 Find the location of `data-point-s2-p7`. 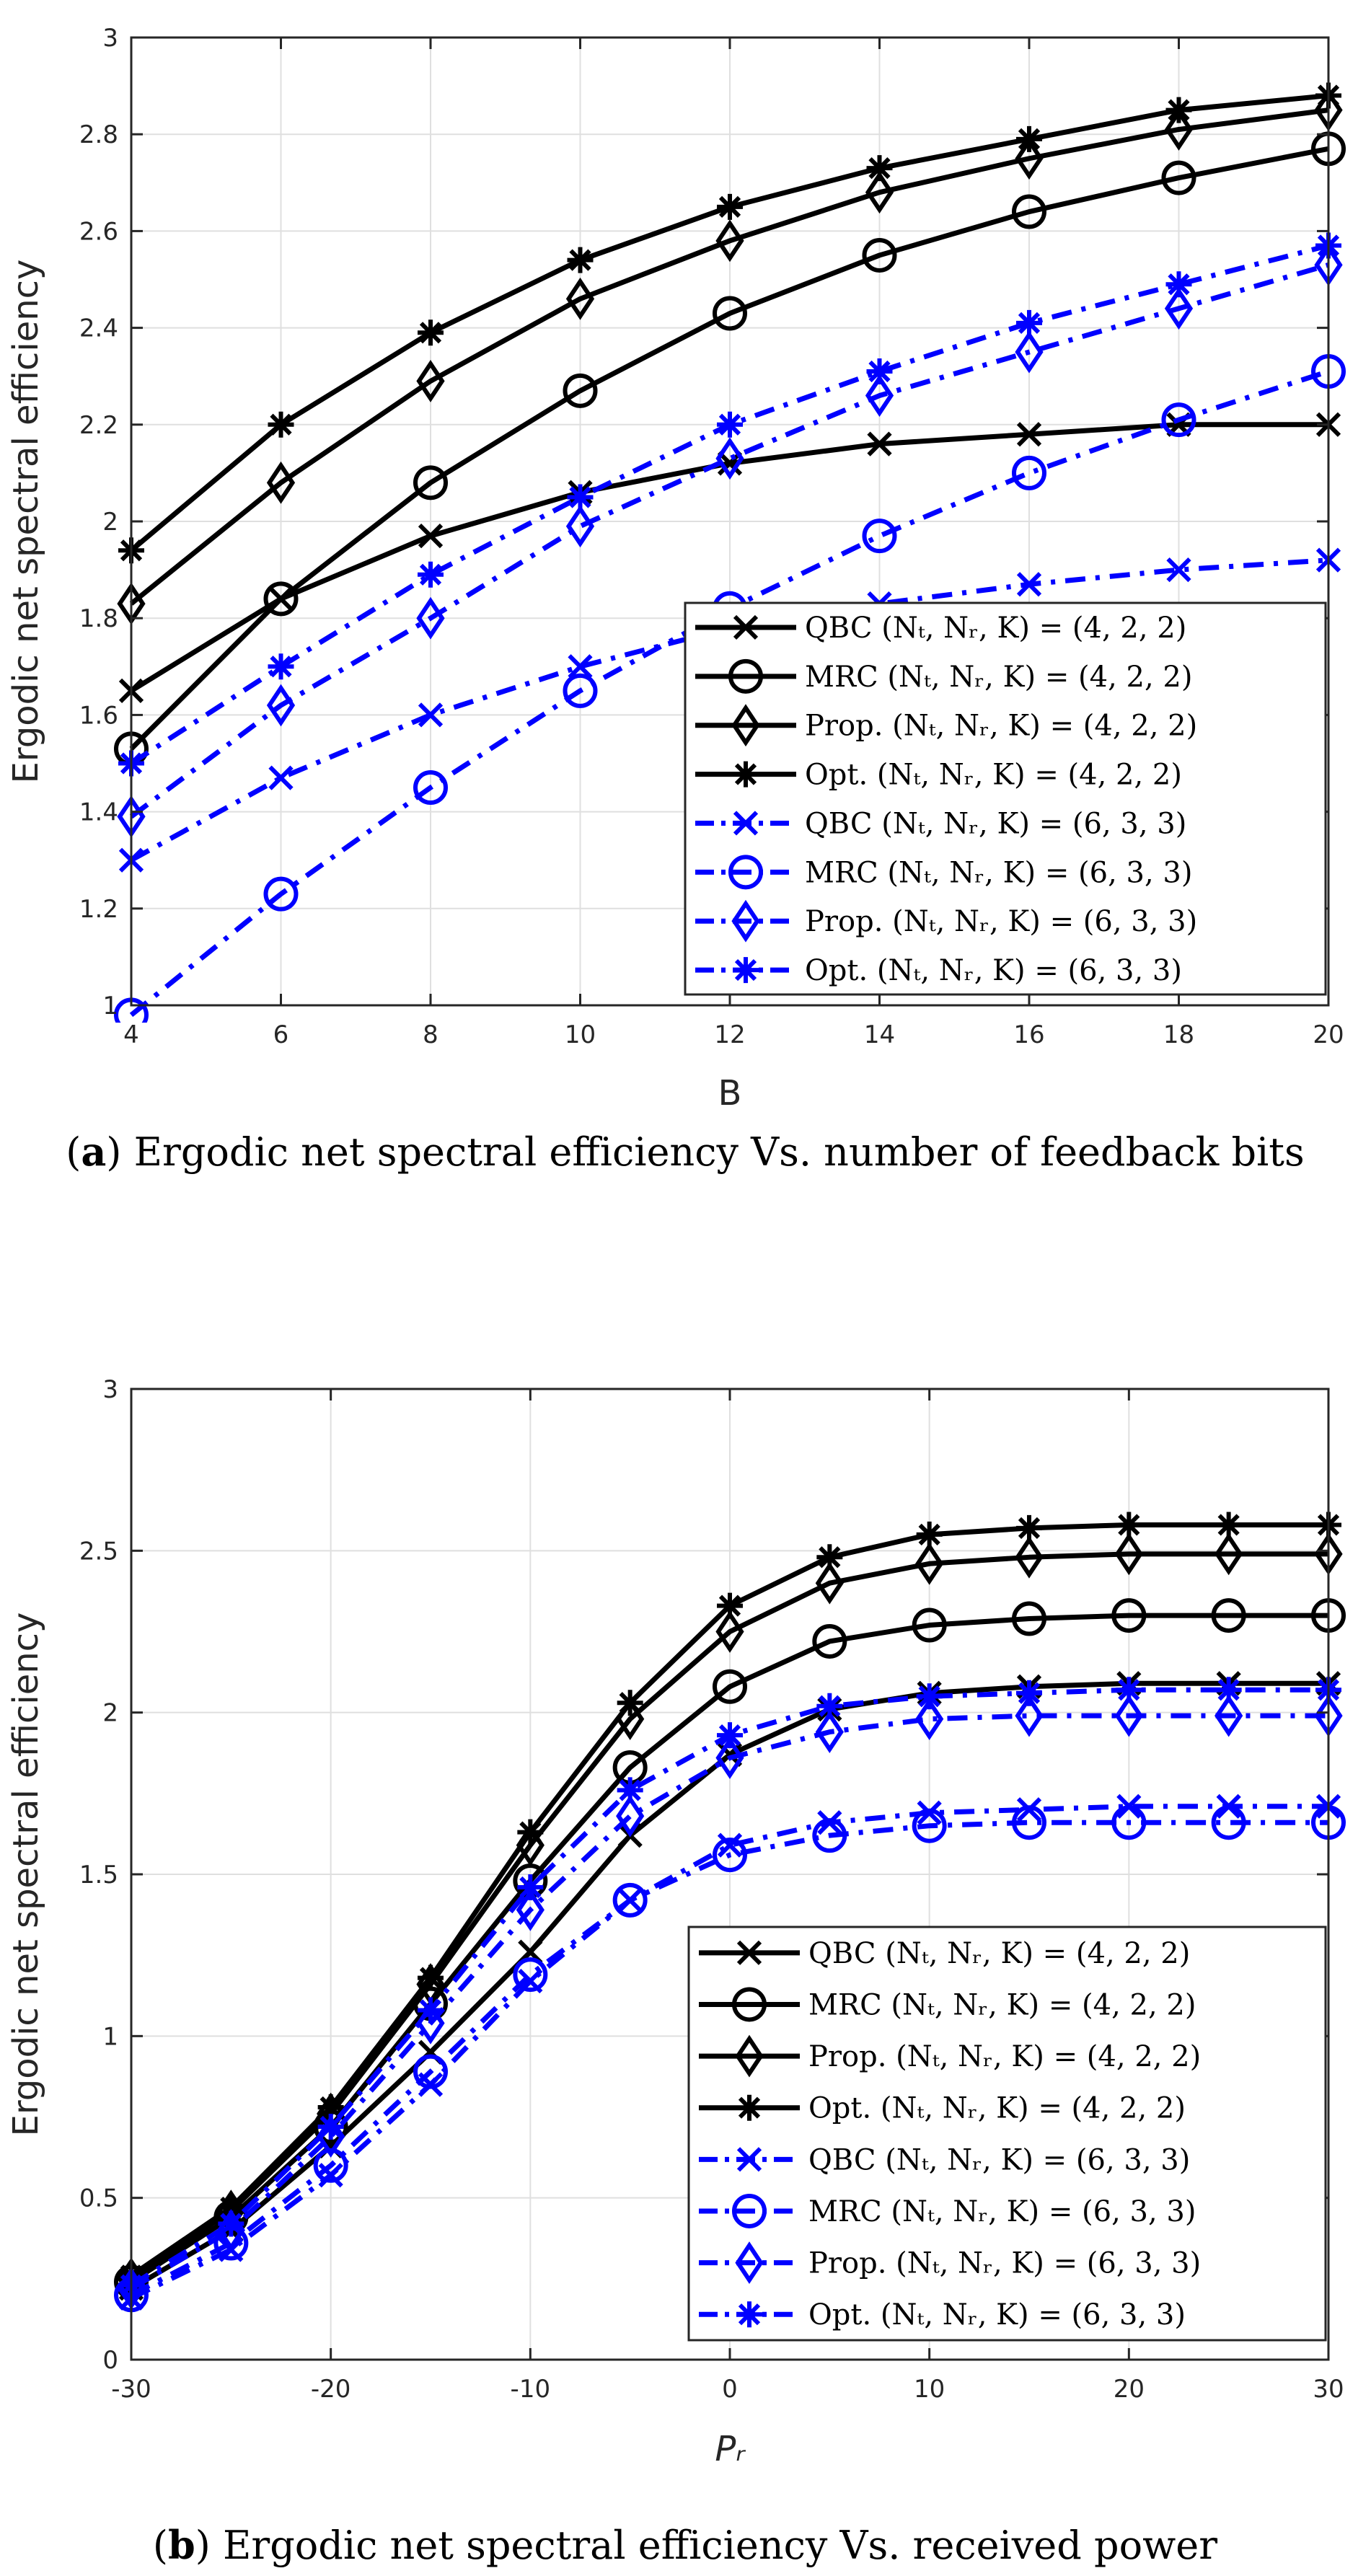

data-point-s2-p7 is located at coordinates (1179, 129).